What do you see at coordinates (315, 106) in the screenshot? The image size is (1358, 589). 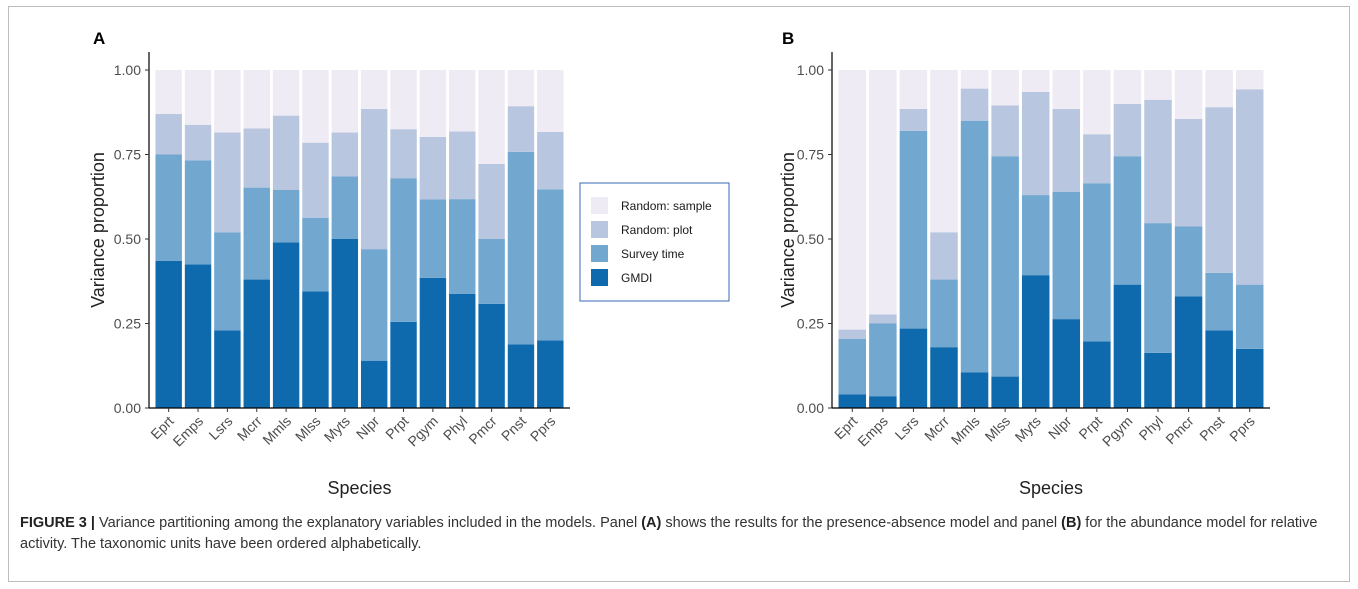 I see `bar-a-mlss-random-sample` at bounding box center [315, 106].